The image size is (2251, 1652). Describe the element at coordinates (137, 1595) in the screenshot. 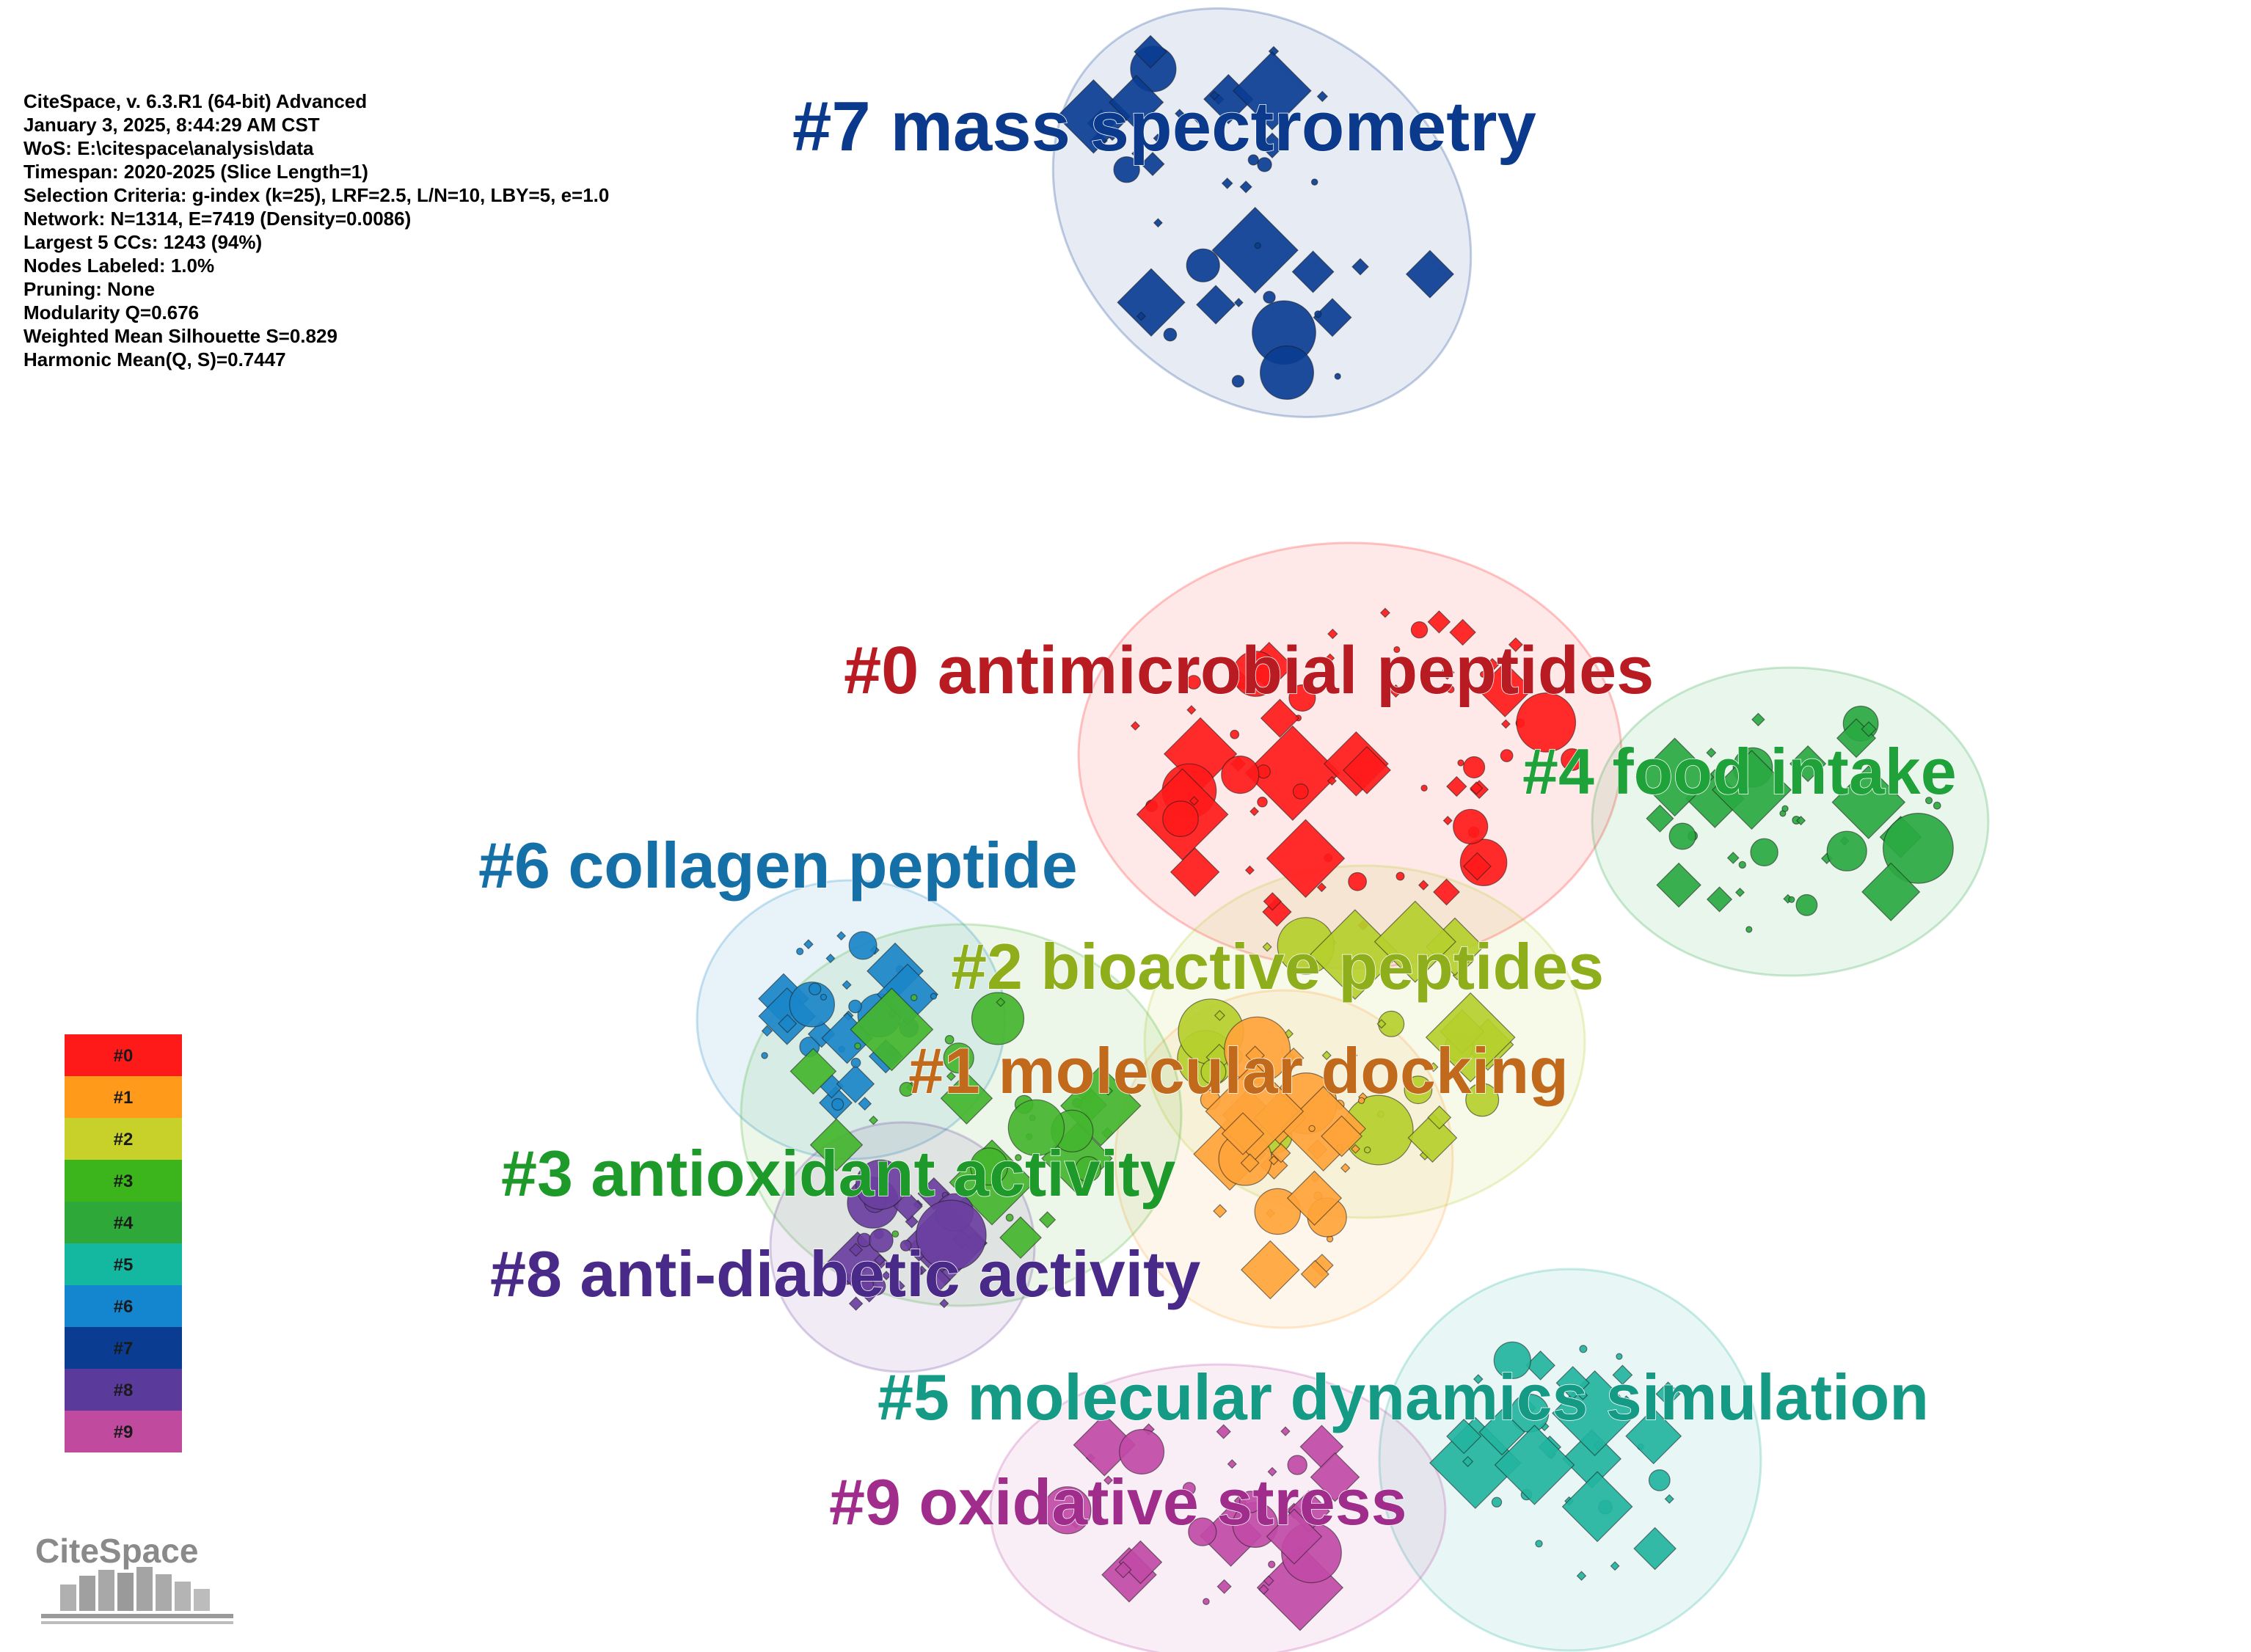

I see `logo-bars-icon` at that location.